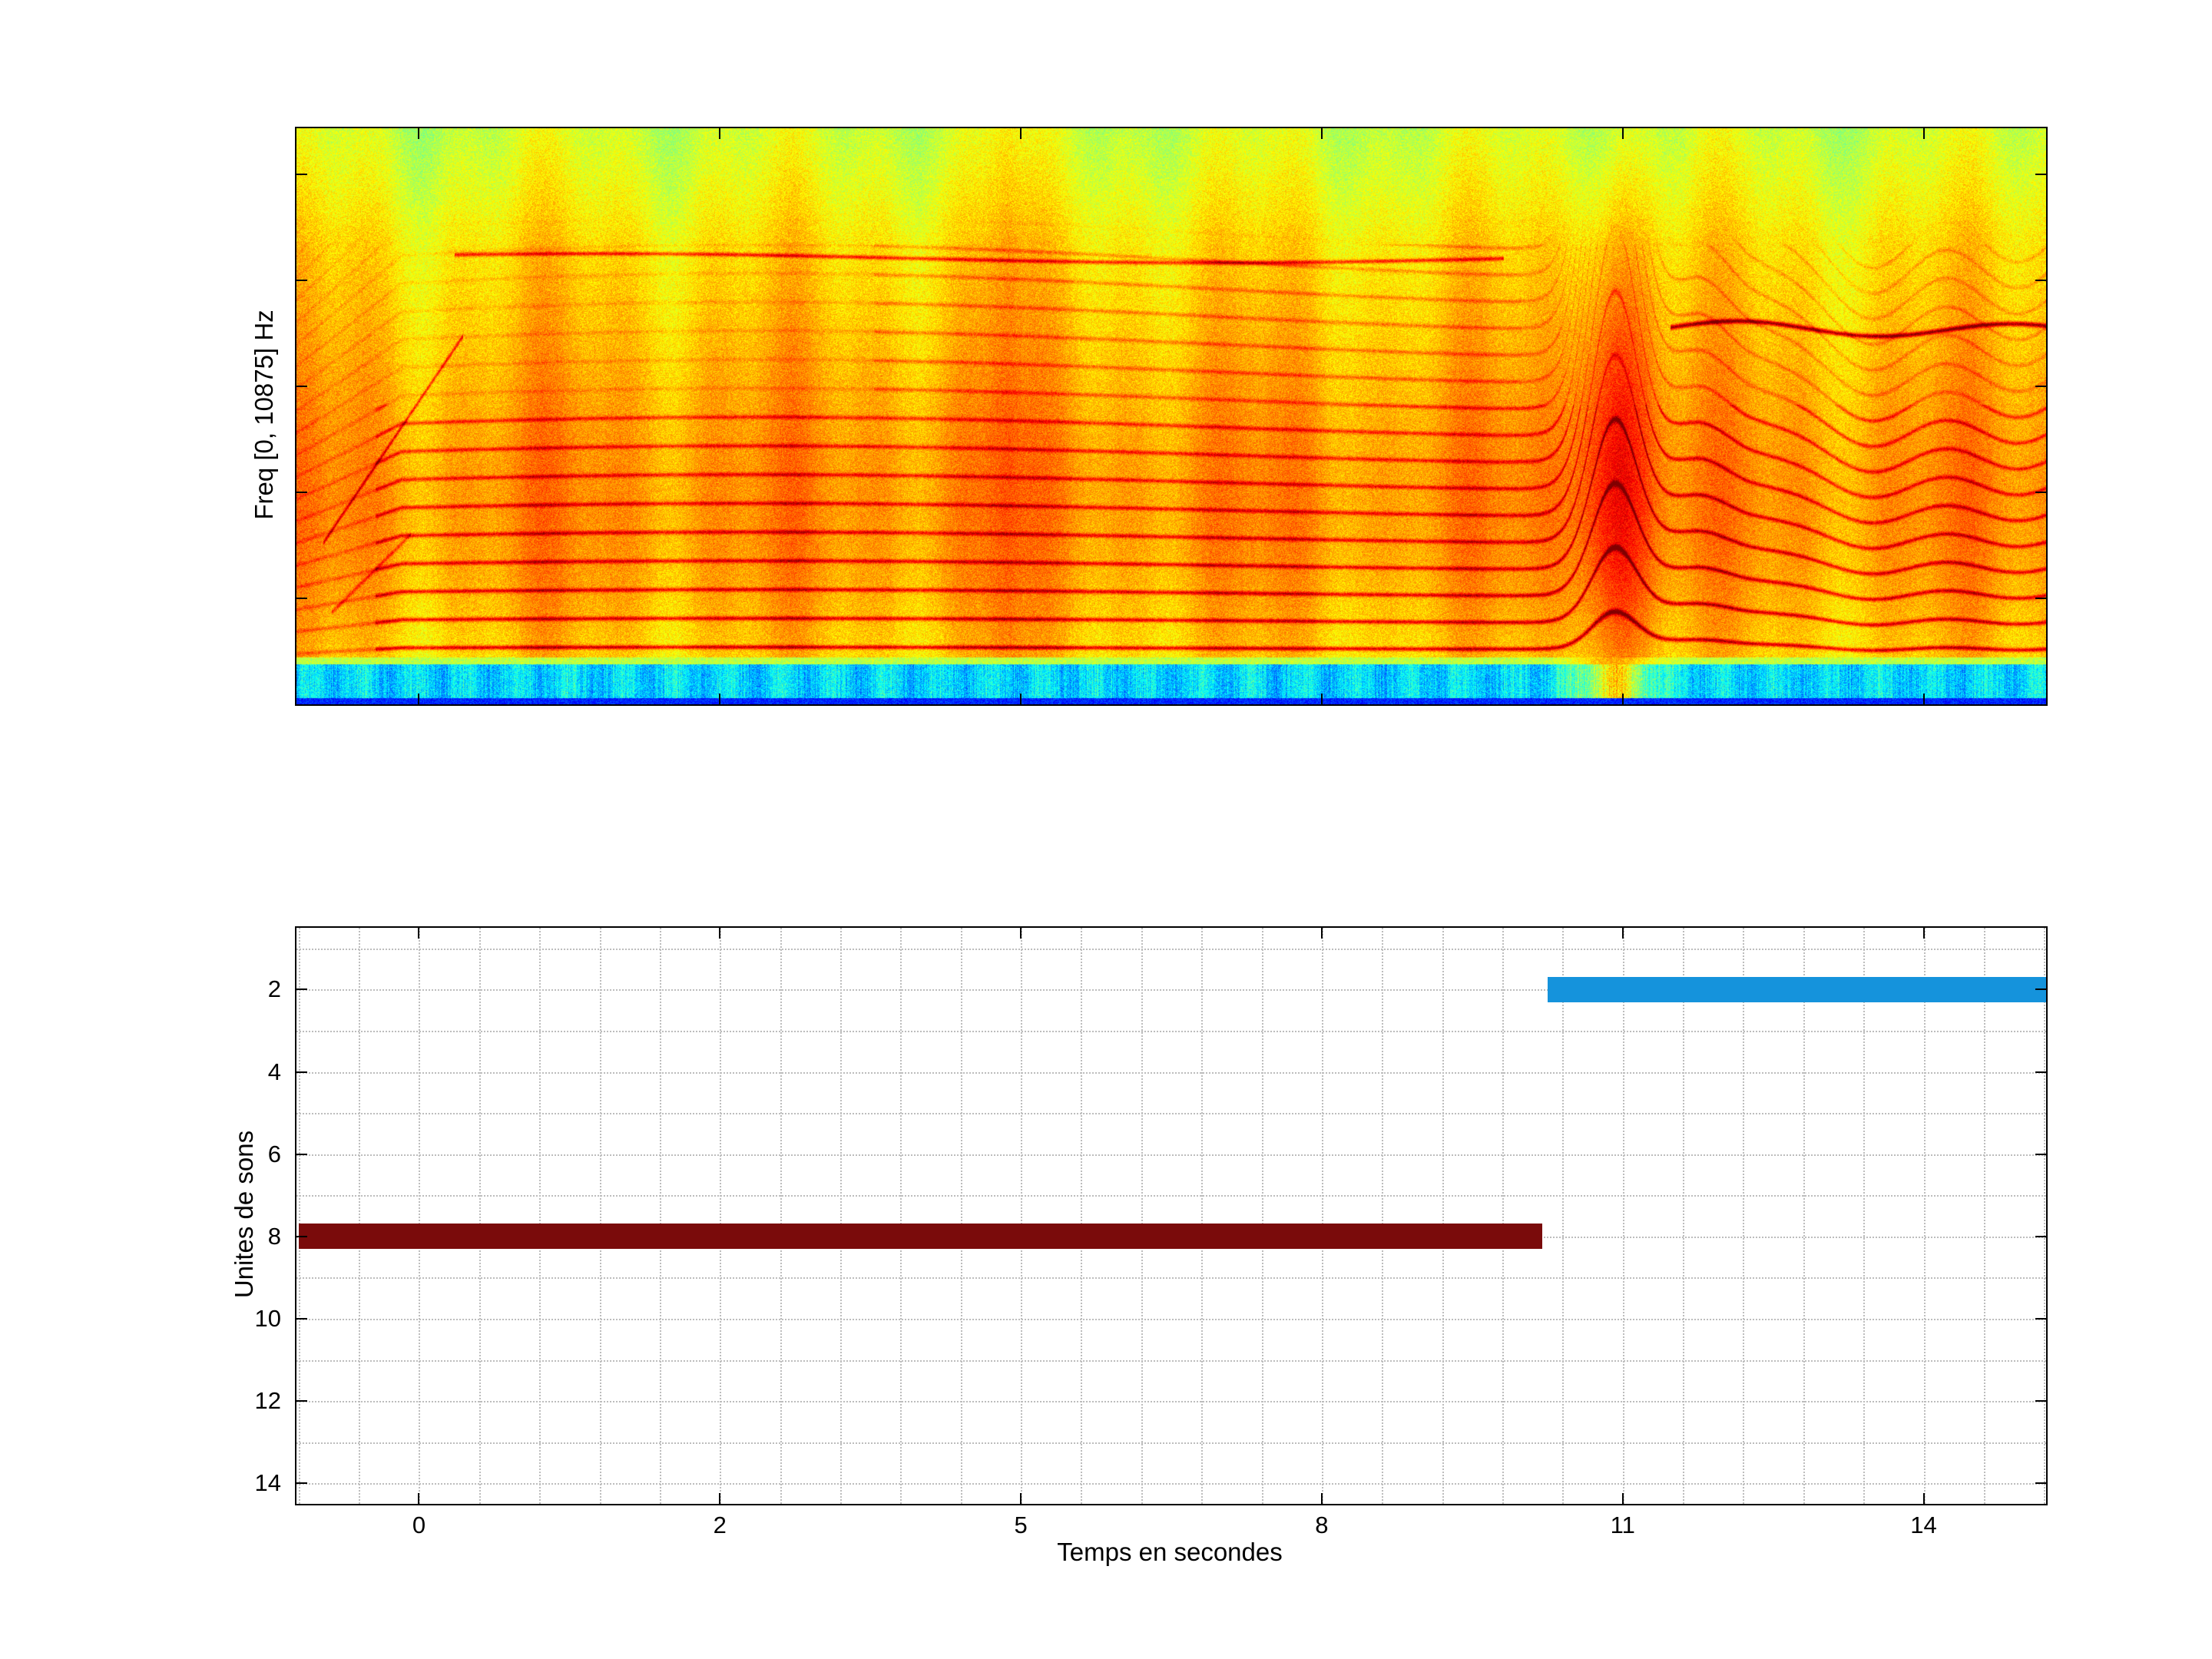 This screenshot has width=2212, height=1659. What do you see at coordinates (274, 1072) in the screenshot?
I see `y-tick-label: 4` at bounding box center [274, 1072].